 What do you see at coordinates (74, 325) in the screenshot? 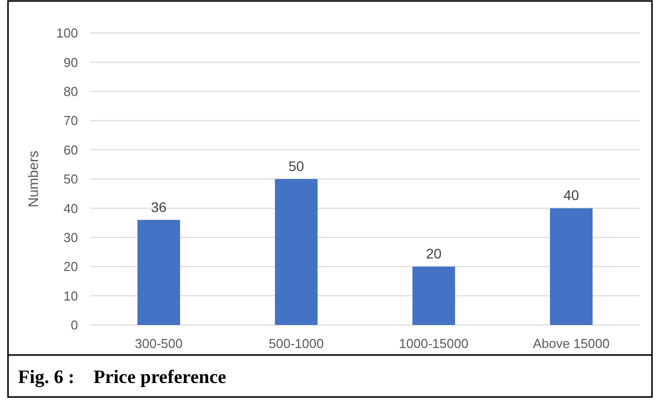
I see `y-tick-label: 0` at bounding box center [74, 325].